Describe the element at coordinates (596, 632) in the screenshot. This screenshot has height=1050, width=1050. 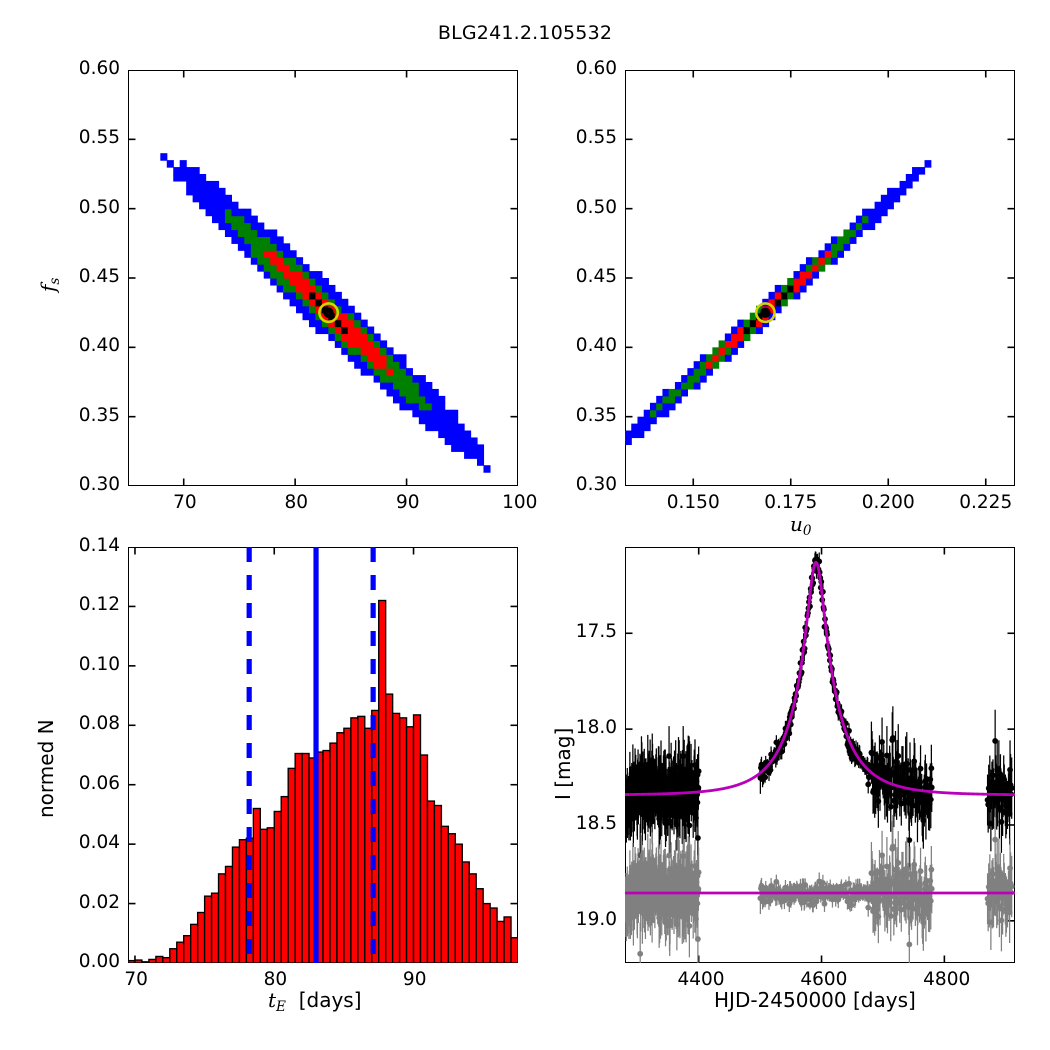
I see `tick-label: 17.5` at that location.